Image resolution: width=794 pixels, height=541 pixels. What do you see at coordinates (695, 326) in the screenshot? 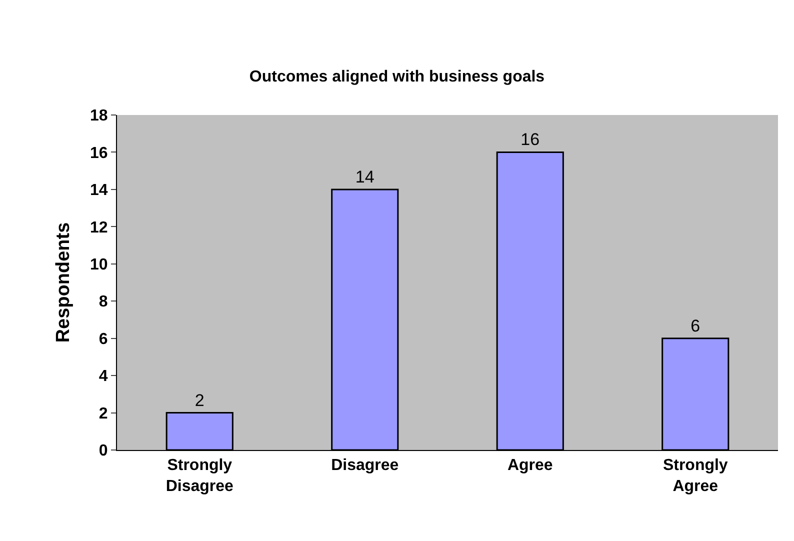
I see `data-label: 6` at bounding box center [695, 326].